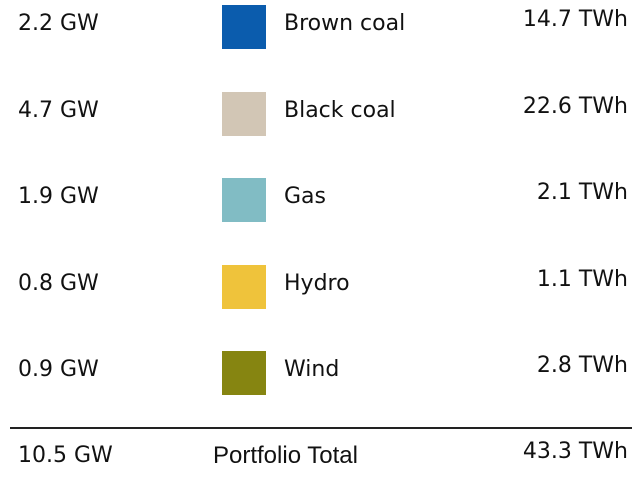 The width and height of the screenshot is (638, 493). What do you see at coordinates (317, 283) in the screenshot?
I see `source-name: Hydro` at bounding box center [317, 283].